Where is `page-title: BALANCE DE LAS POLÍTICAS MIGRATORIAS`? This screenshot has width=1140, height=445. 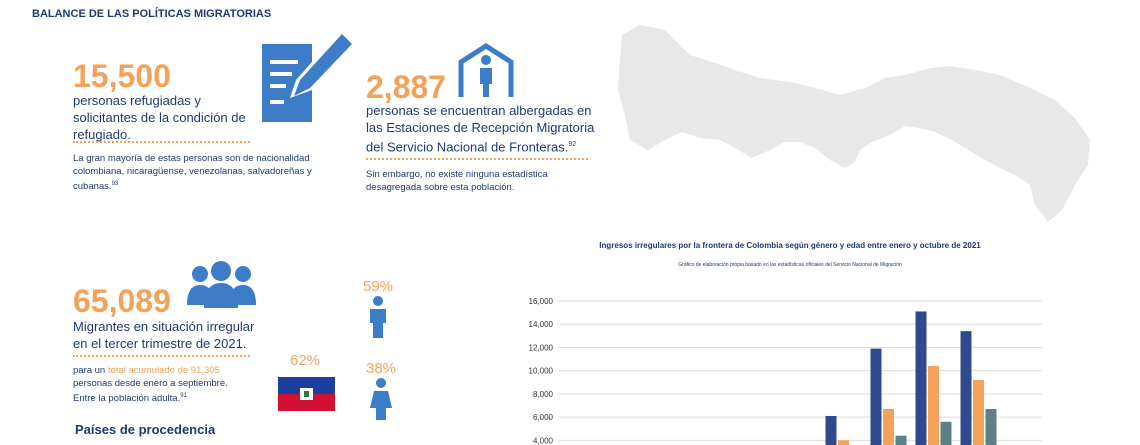 page-title: BALANCE DE LAS POLÍTICAS MIGRATORIAS is located at coordinates (152, 14).